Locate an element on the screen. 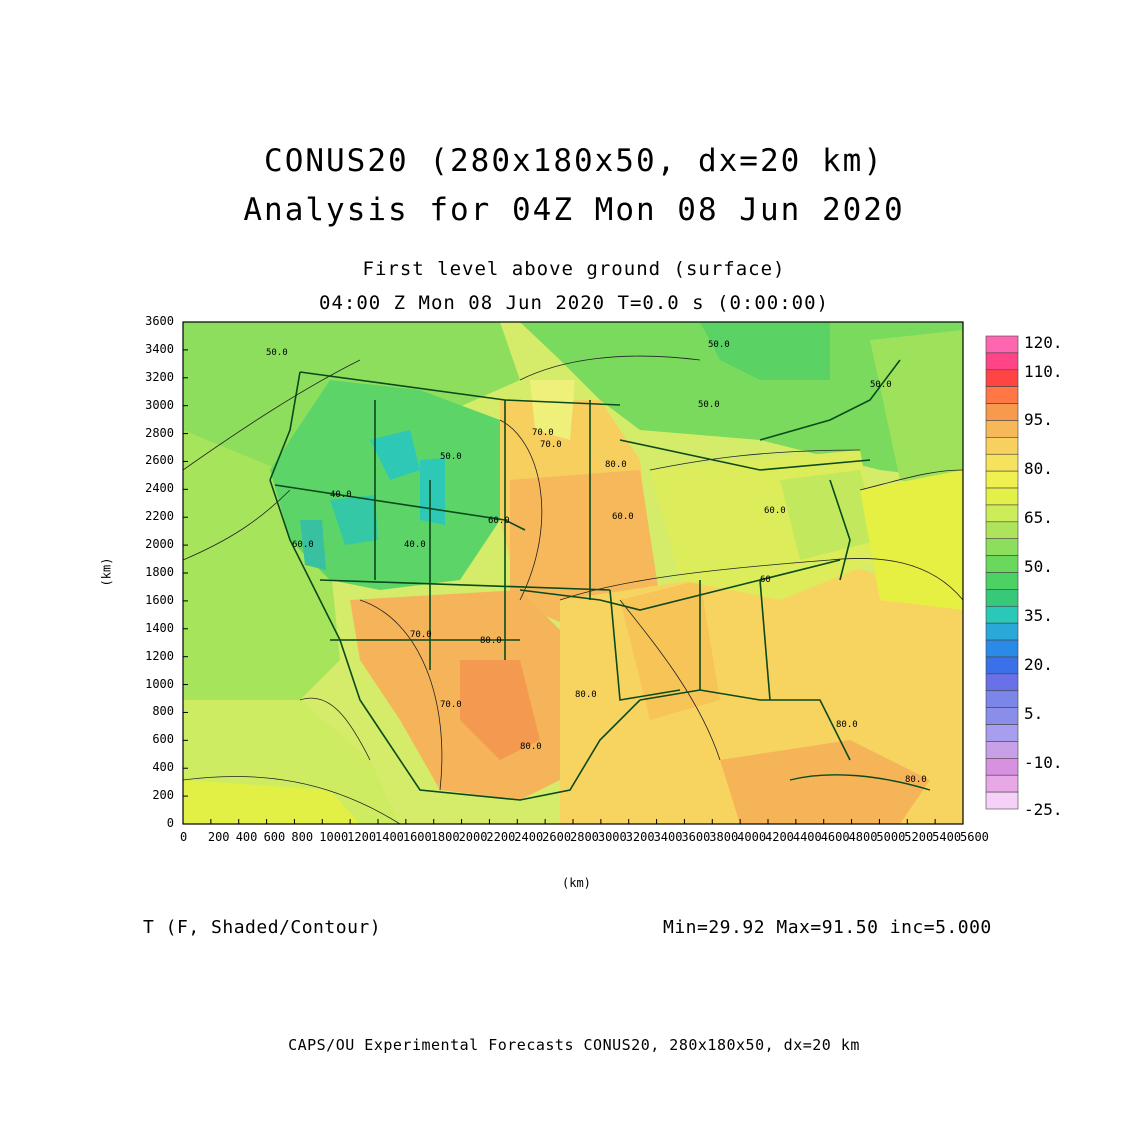  x-tick-label: 1600 is located at coordinates (417, 837).